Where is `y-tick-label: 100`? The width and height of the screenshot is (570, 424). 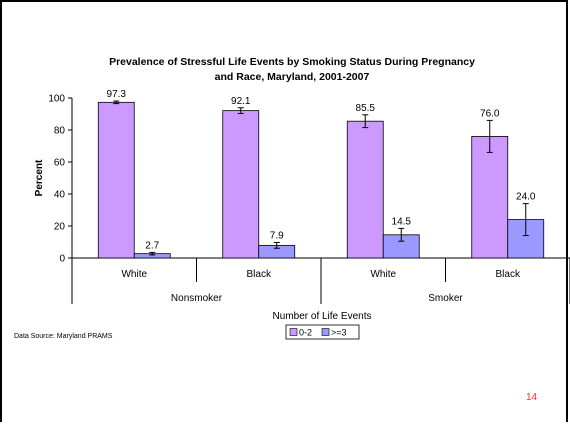 y-tick-label: 100 is located at coordinates (56, 99).